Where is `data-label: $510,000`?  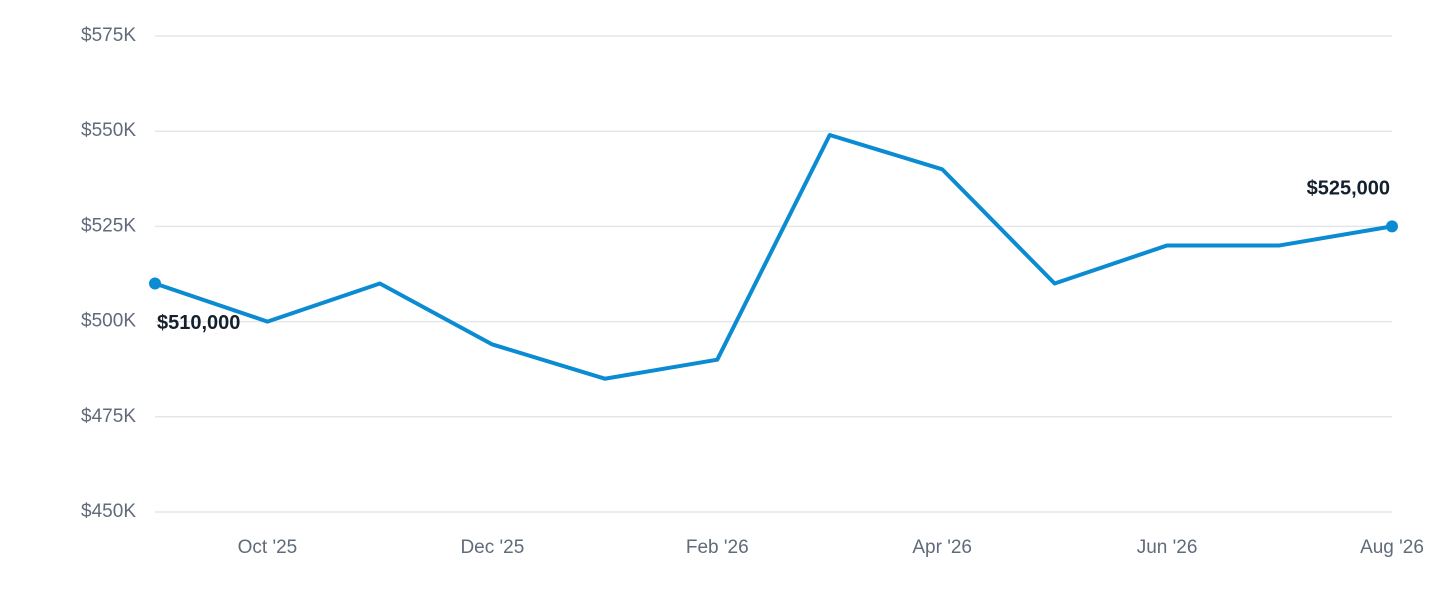 data-label: $510,000 is located at coordinates (198, 323).